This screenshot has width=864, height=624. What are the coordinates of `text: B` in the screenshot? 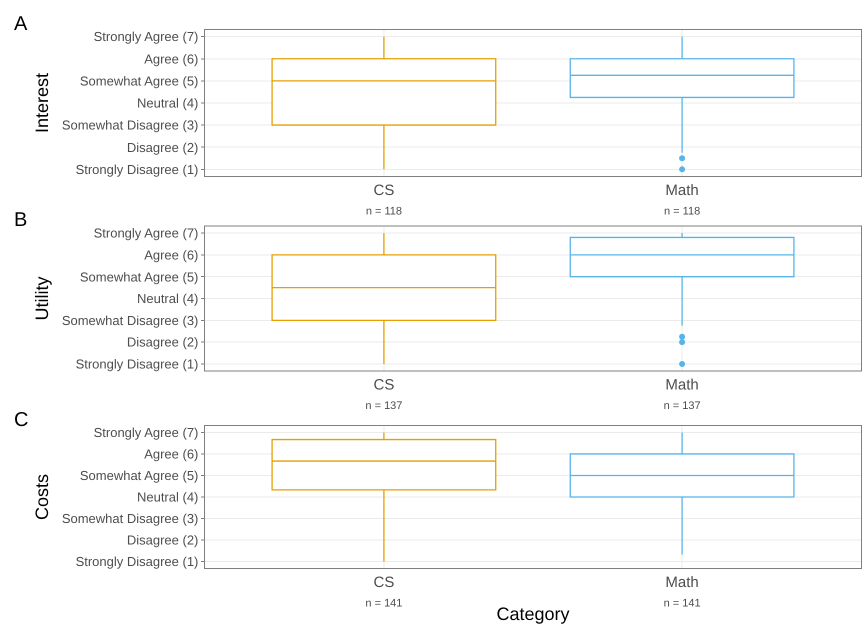 It's located at (21, 220).